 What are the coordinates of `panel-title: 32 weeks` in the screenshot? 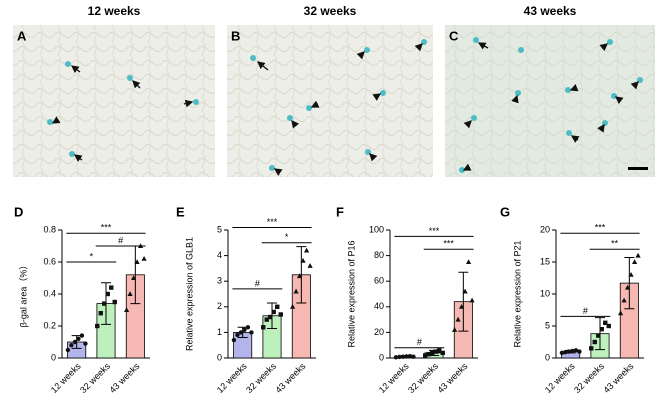 It's located at (330, 11).